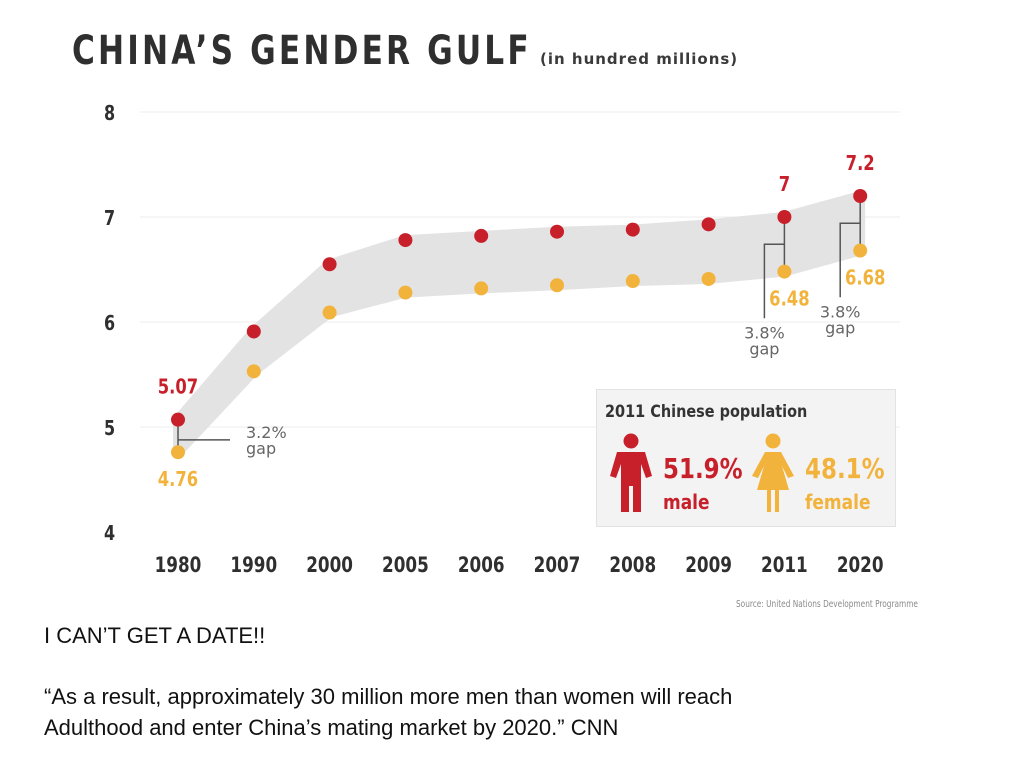 This screenshot has width=1024, height=768. Describe the element at coordinates (784, 271) in the screenshot. I see `female-point-2011` at that location.